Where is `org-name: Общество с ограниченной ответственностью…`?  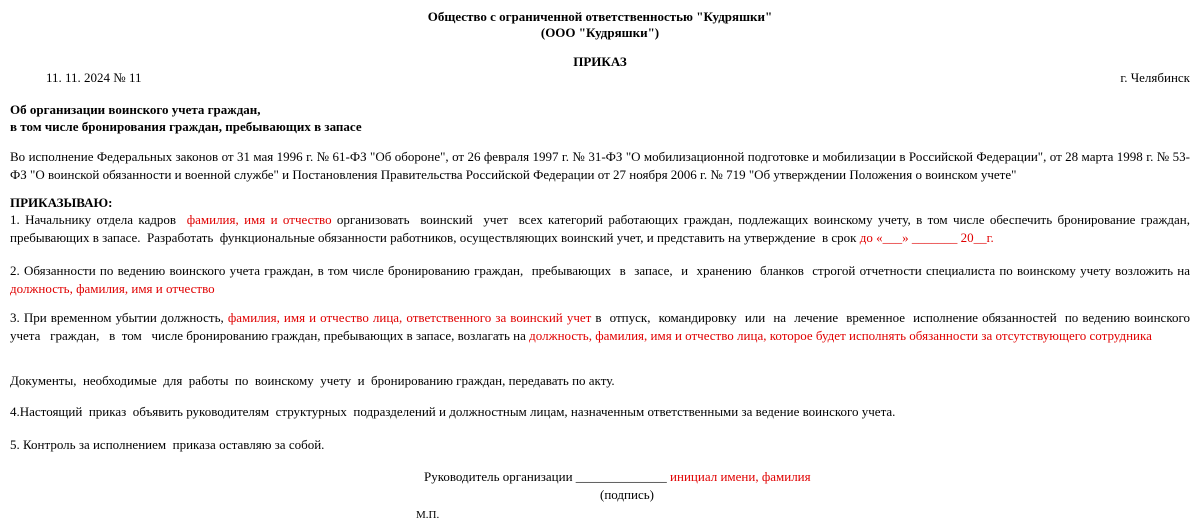 org-name: Общество с ограниченной ответственностью… is located at coordinates (600, 16).